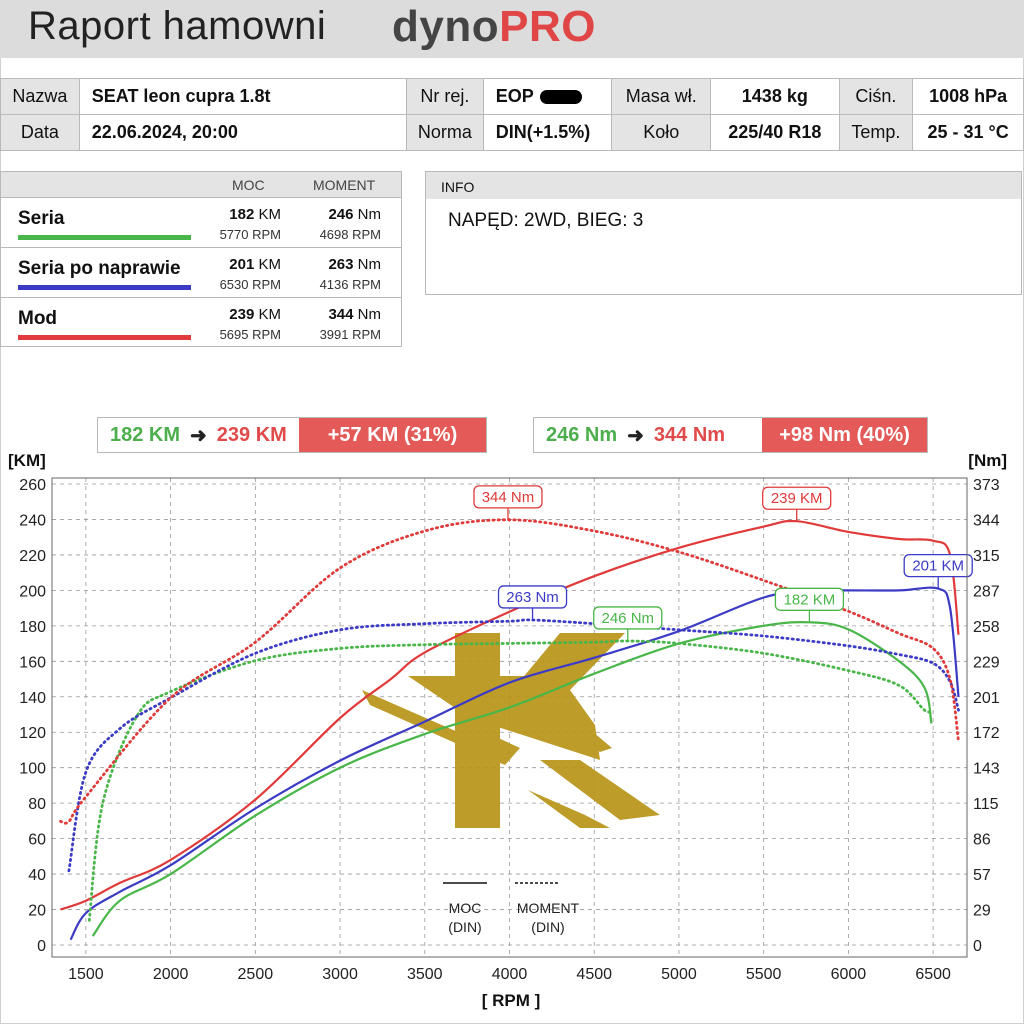 The image size is (1024, 1024). Describe the element at coordinates (32, 556) in the screenshot. I see `y-left-tick-label: 220` at that location.